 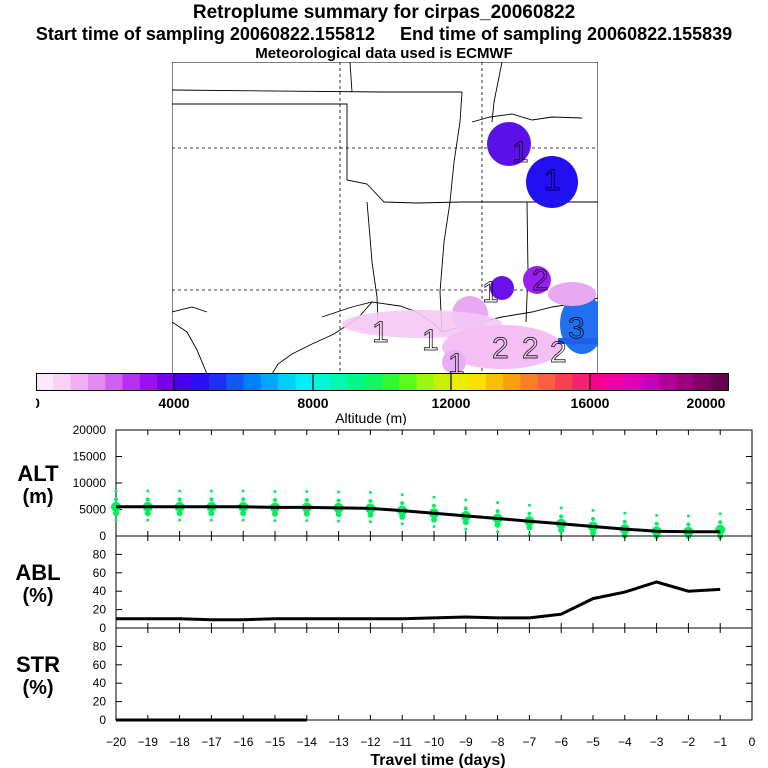 What do you see at coordinates (371, 417) in the screenshot?
I see `colorbar-label: Altitude (m)` at bounding box center [371, 417].